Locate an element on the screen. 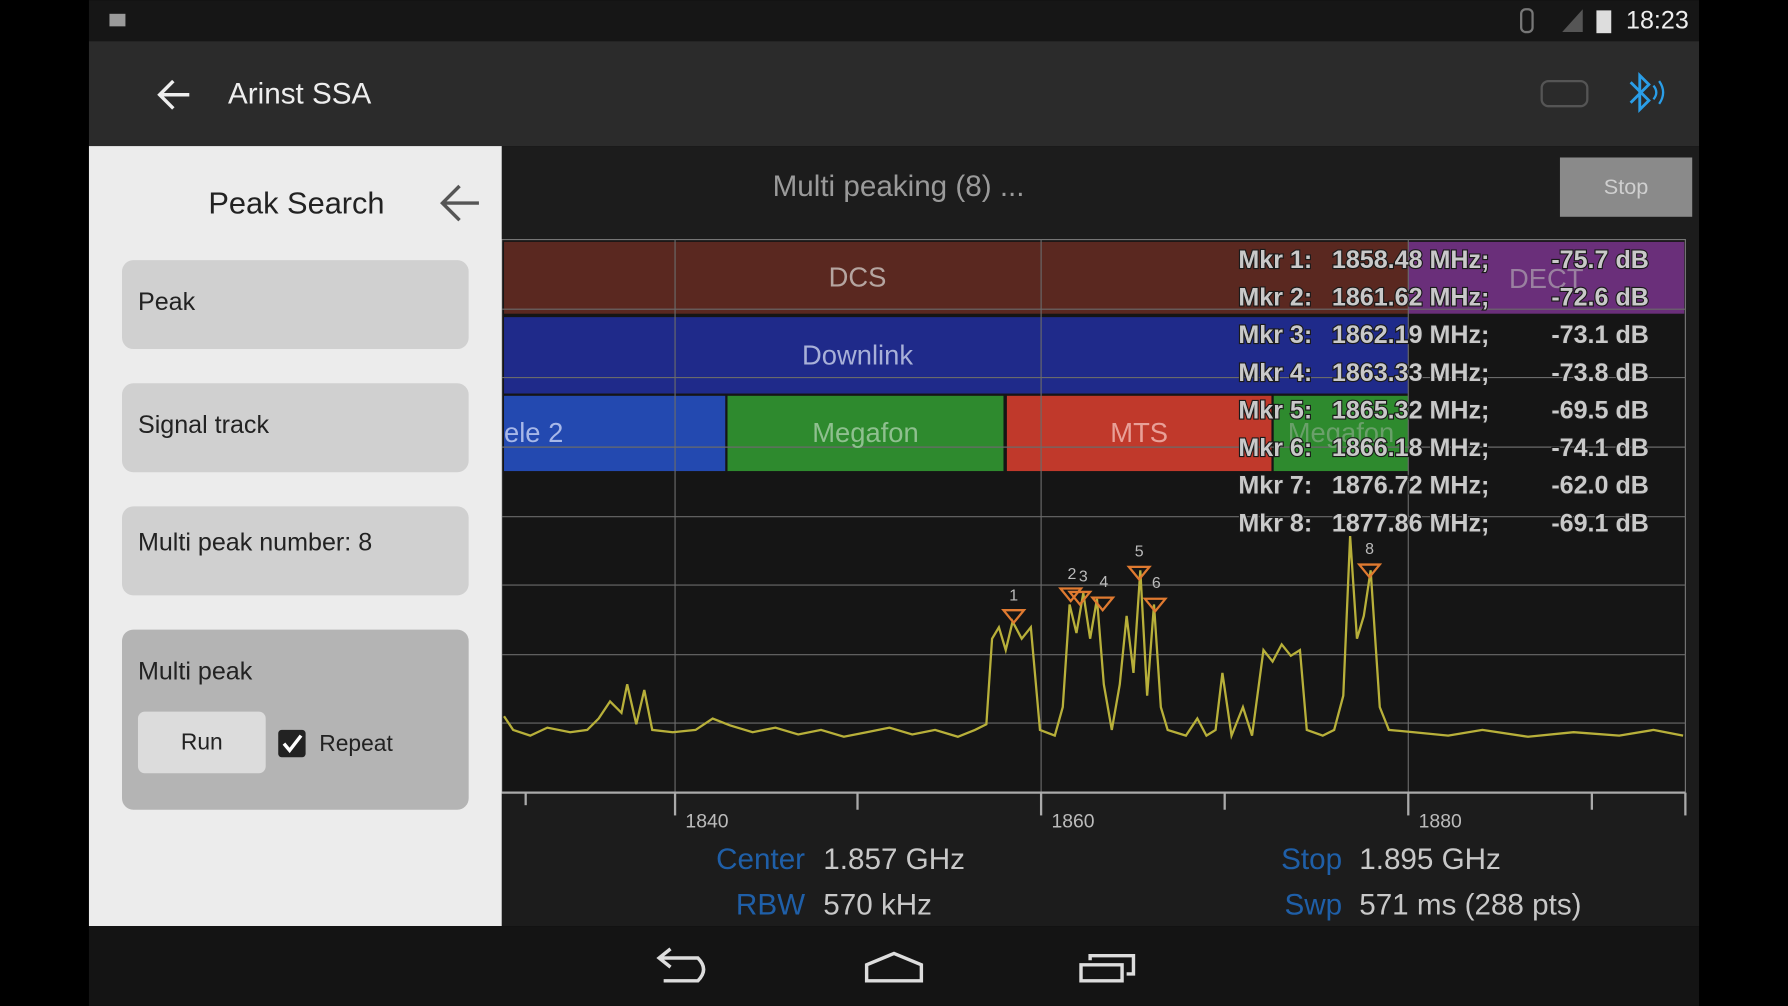 The image size is (1788, 1006). marker-level: -73.8 dB is located at coordinates (1600, 373).